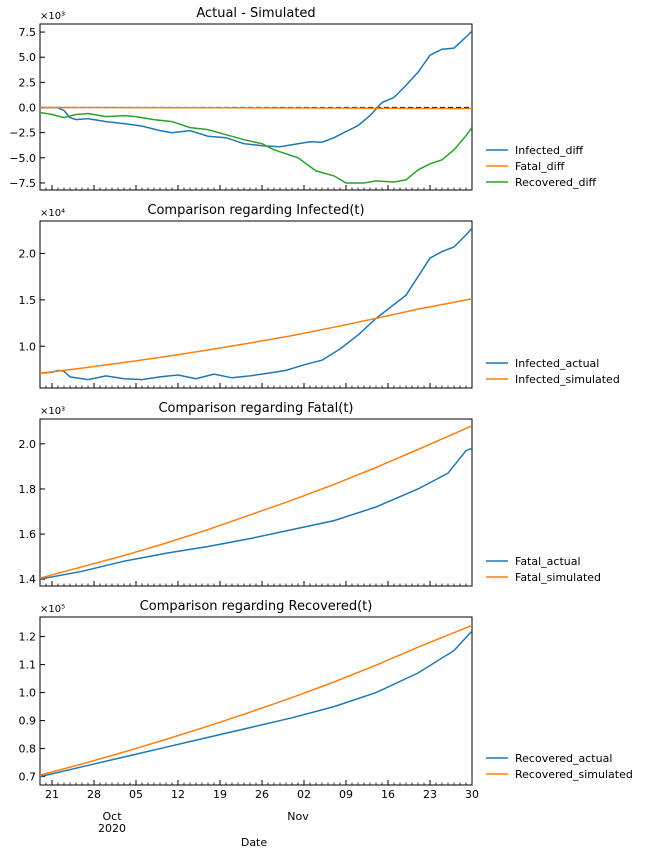 This screenshot has width=646, height=854. What do you see at coordinates (28, 82) in the screenshot?
I see `y-tick-label: 2.5` at bounding box center [28, 82].